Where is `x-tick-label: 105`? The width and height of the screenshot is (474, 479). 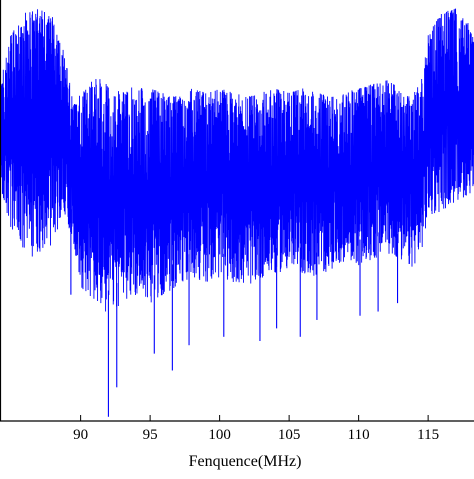 x-tick-label: 105 is located at coordinates (289, 435).